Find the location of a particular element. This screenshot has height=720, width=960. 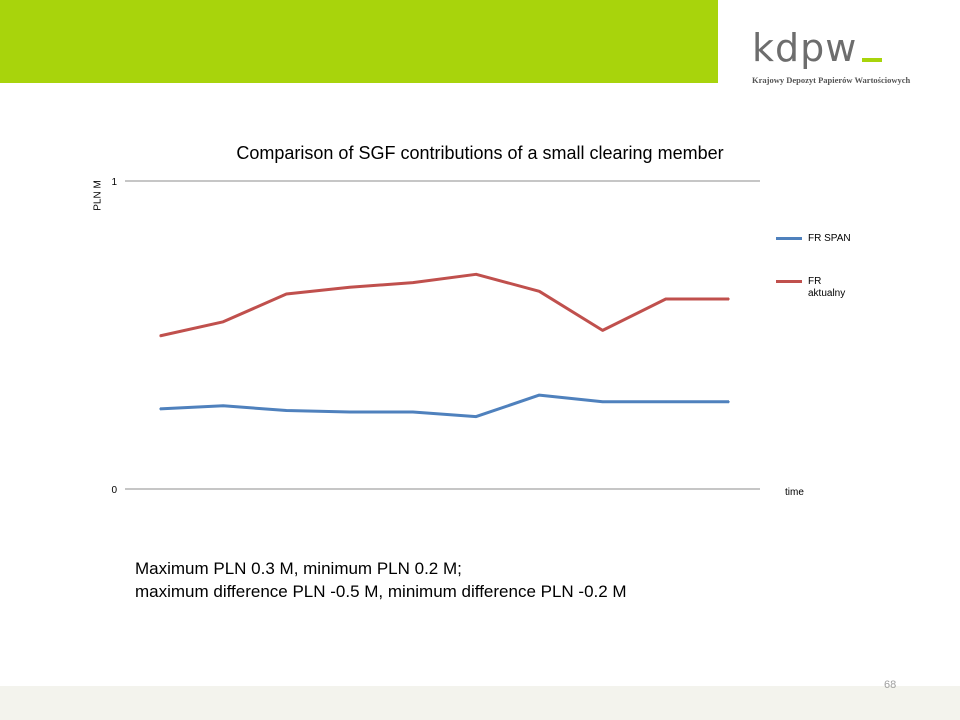

legend-item-fr-aktualny: FR aktualny is located at coordinates (817, 288).